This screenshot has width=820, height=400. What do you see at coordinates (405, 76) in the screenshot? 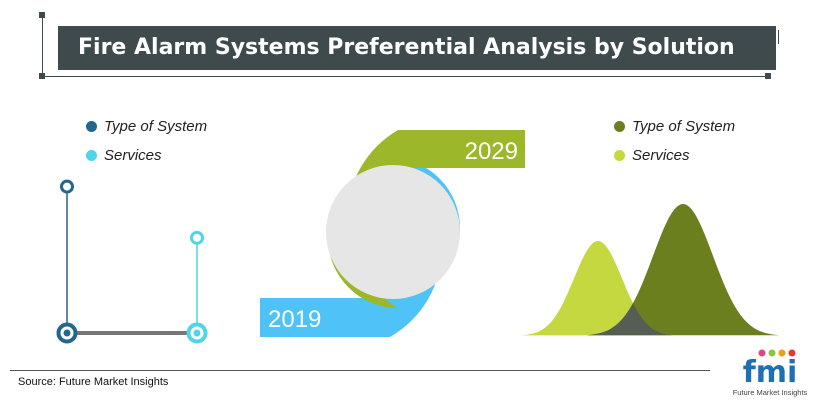
I see `header-frame-bottom` at bounding box center [405, 76].